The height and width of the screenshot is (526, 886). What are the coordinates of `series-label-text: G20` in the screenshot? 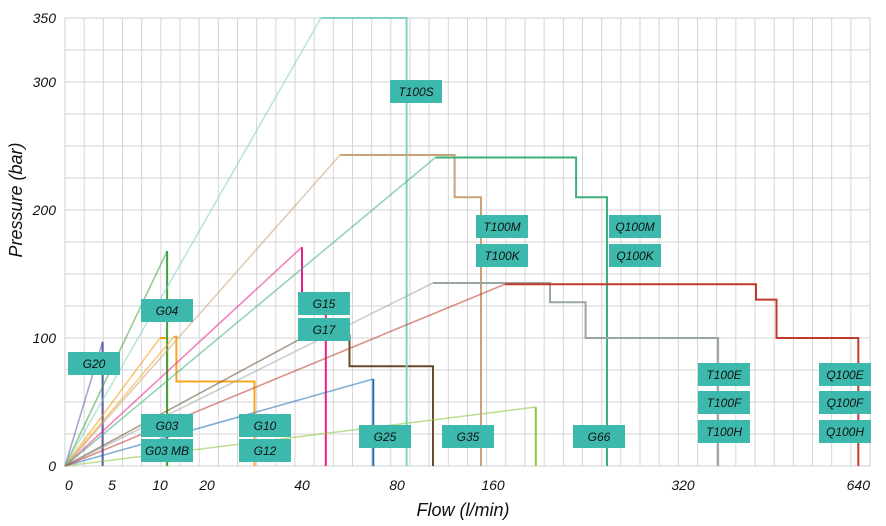 It's located at (94, 364).